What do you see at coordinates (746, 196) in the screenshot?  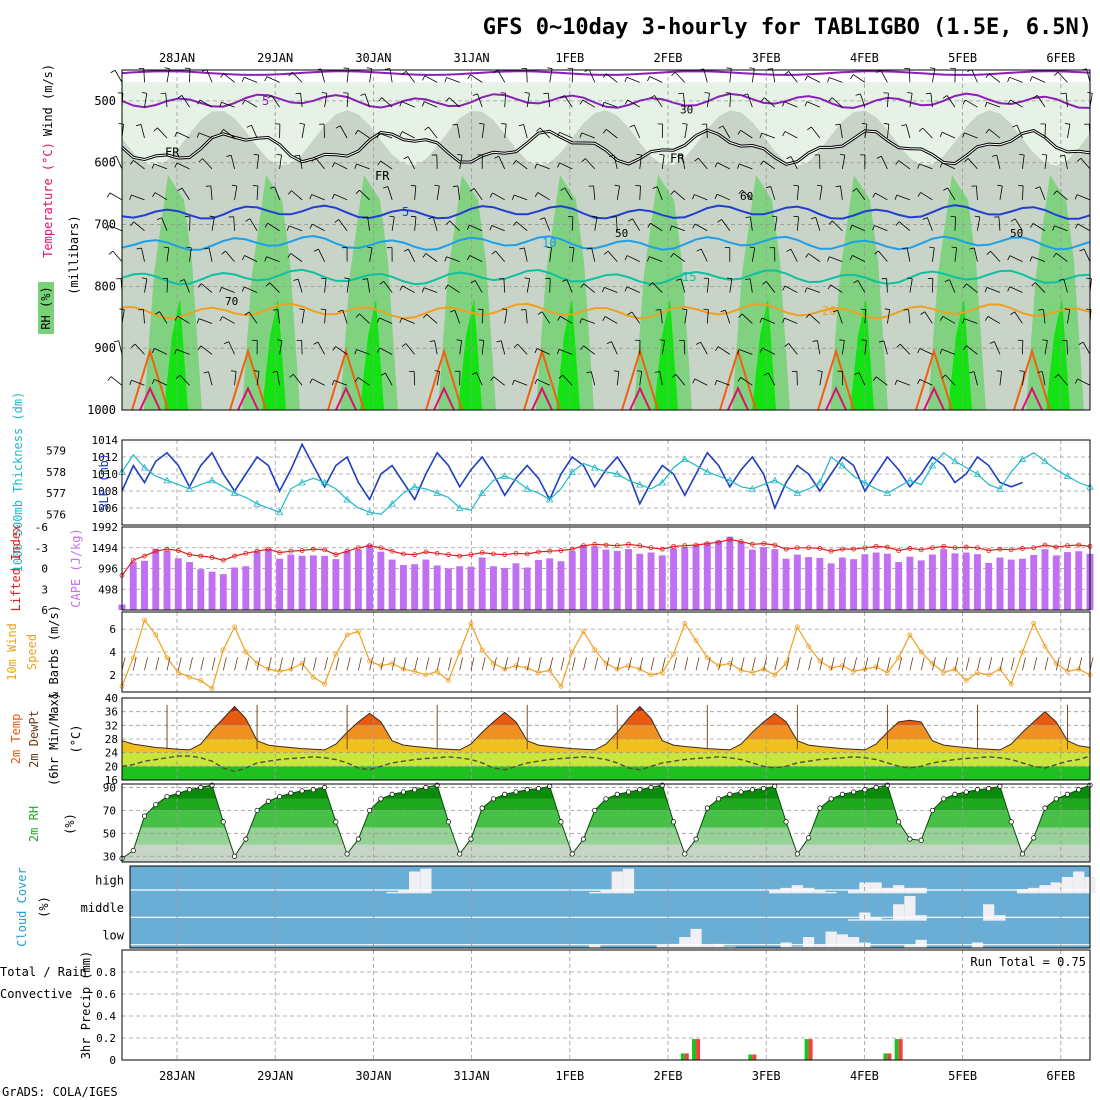 I see `rh-contour-label: 60` at bounding box center [746, 196].